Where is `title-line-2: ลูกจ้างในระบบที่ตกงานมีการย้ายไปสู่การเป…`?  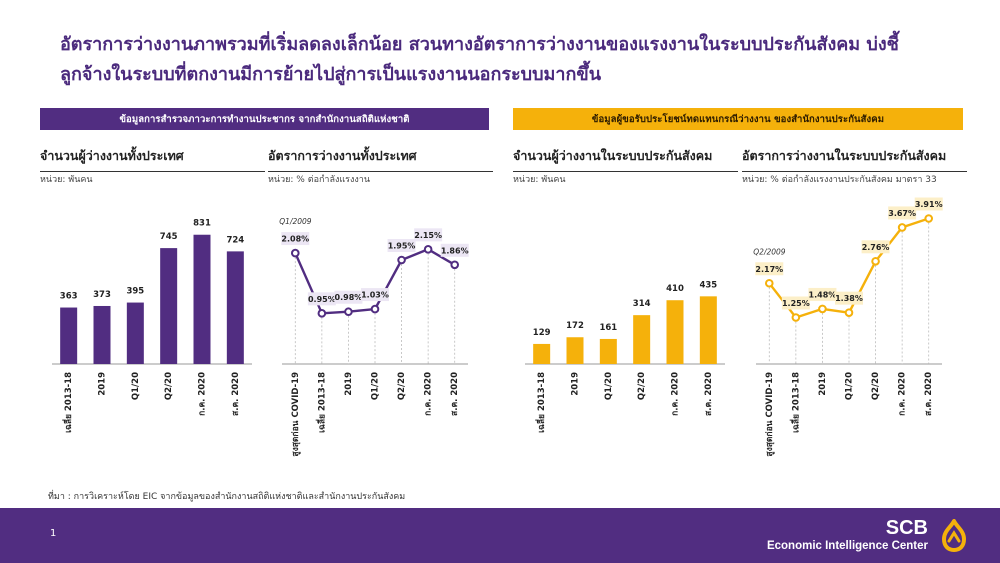 title-line-2: ลูกจ้างในระบบที่ตกงานมีการย้ายไปสู่การเป… is located at coordinates (331, 74).